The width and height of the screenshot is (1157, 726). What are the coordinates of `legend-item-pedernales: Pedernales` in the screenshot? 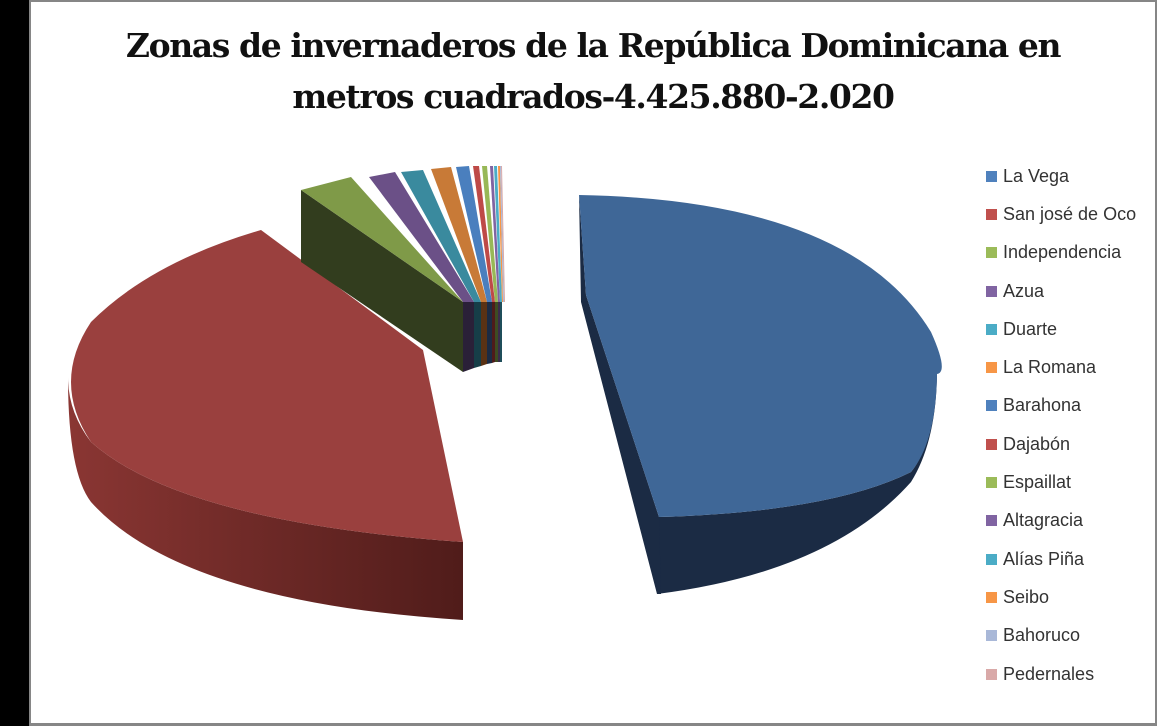 It's located at (1066, 674).